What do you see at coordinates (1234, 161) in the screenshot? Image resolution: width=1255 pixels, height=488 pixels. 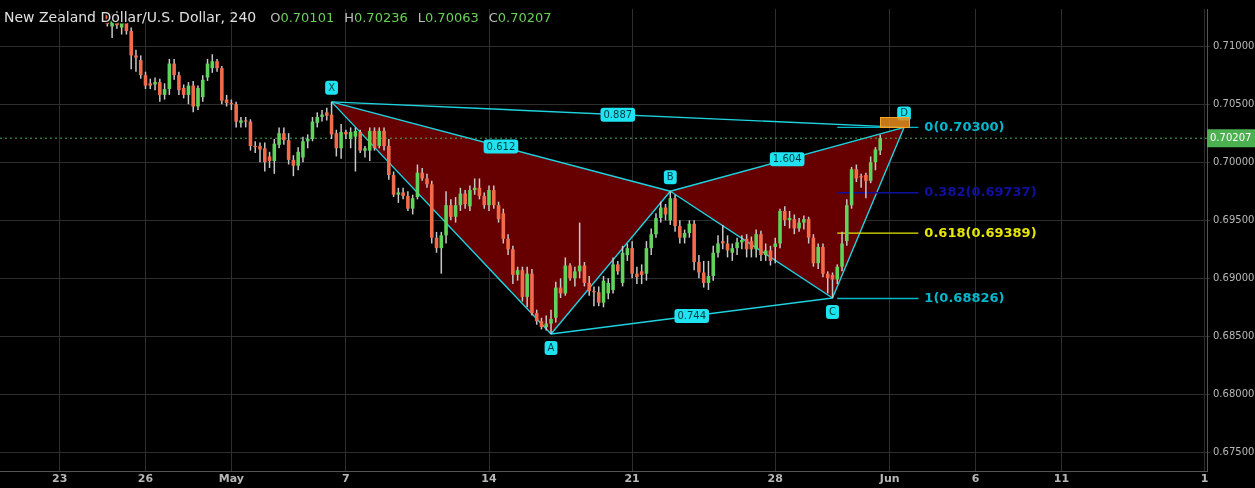 I see `y-tick-label: 0.70000` at bounding box center [1234, 161].